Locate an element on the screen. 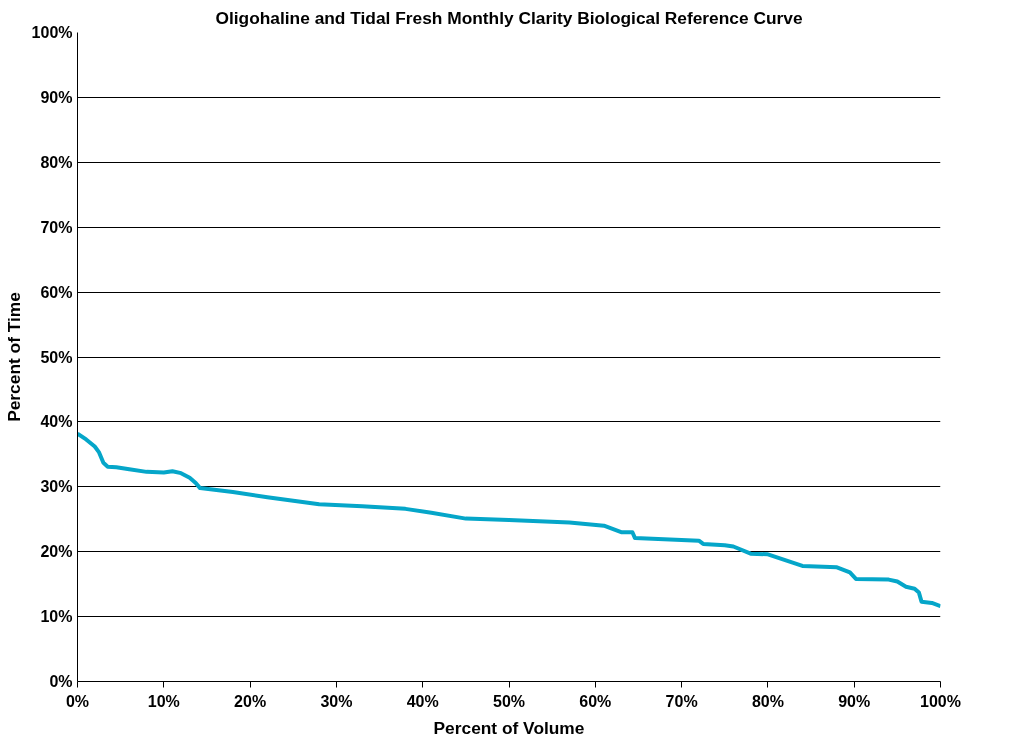  x-tick-label: 40% is located at coordinates (422, 701).